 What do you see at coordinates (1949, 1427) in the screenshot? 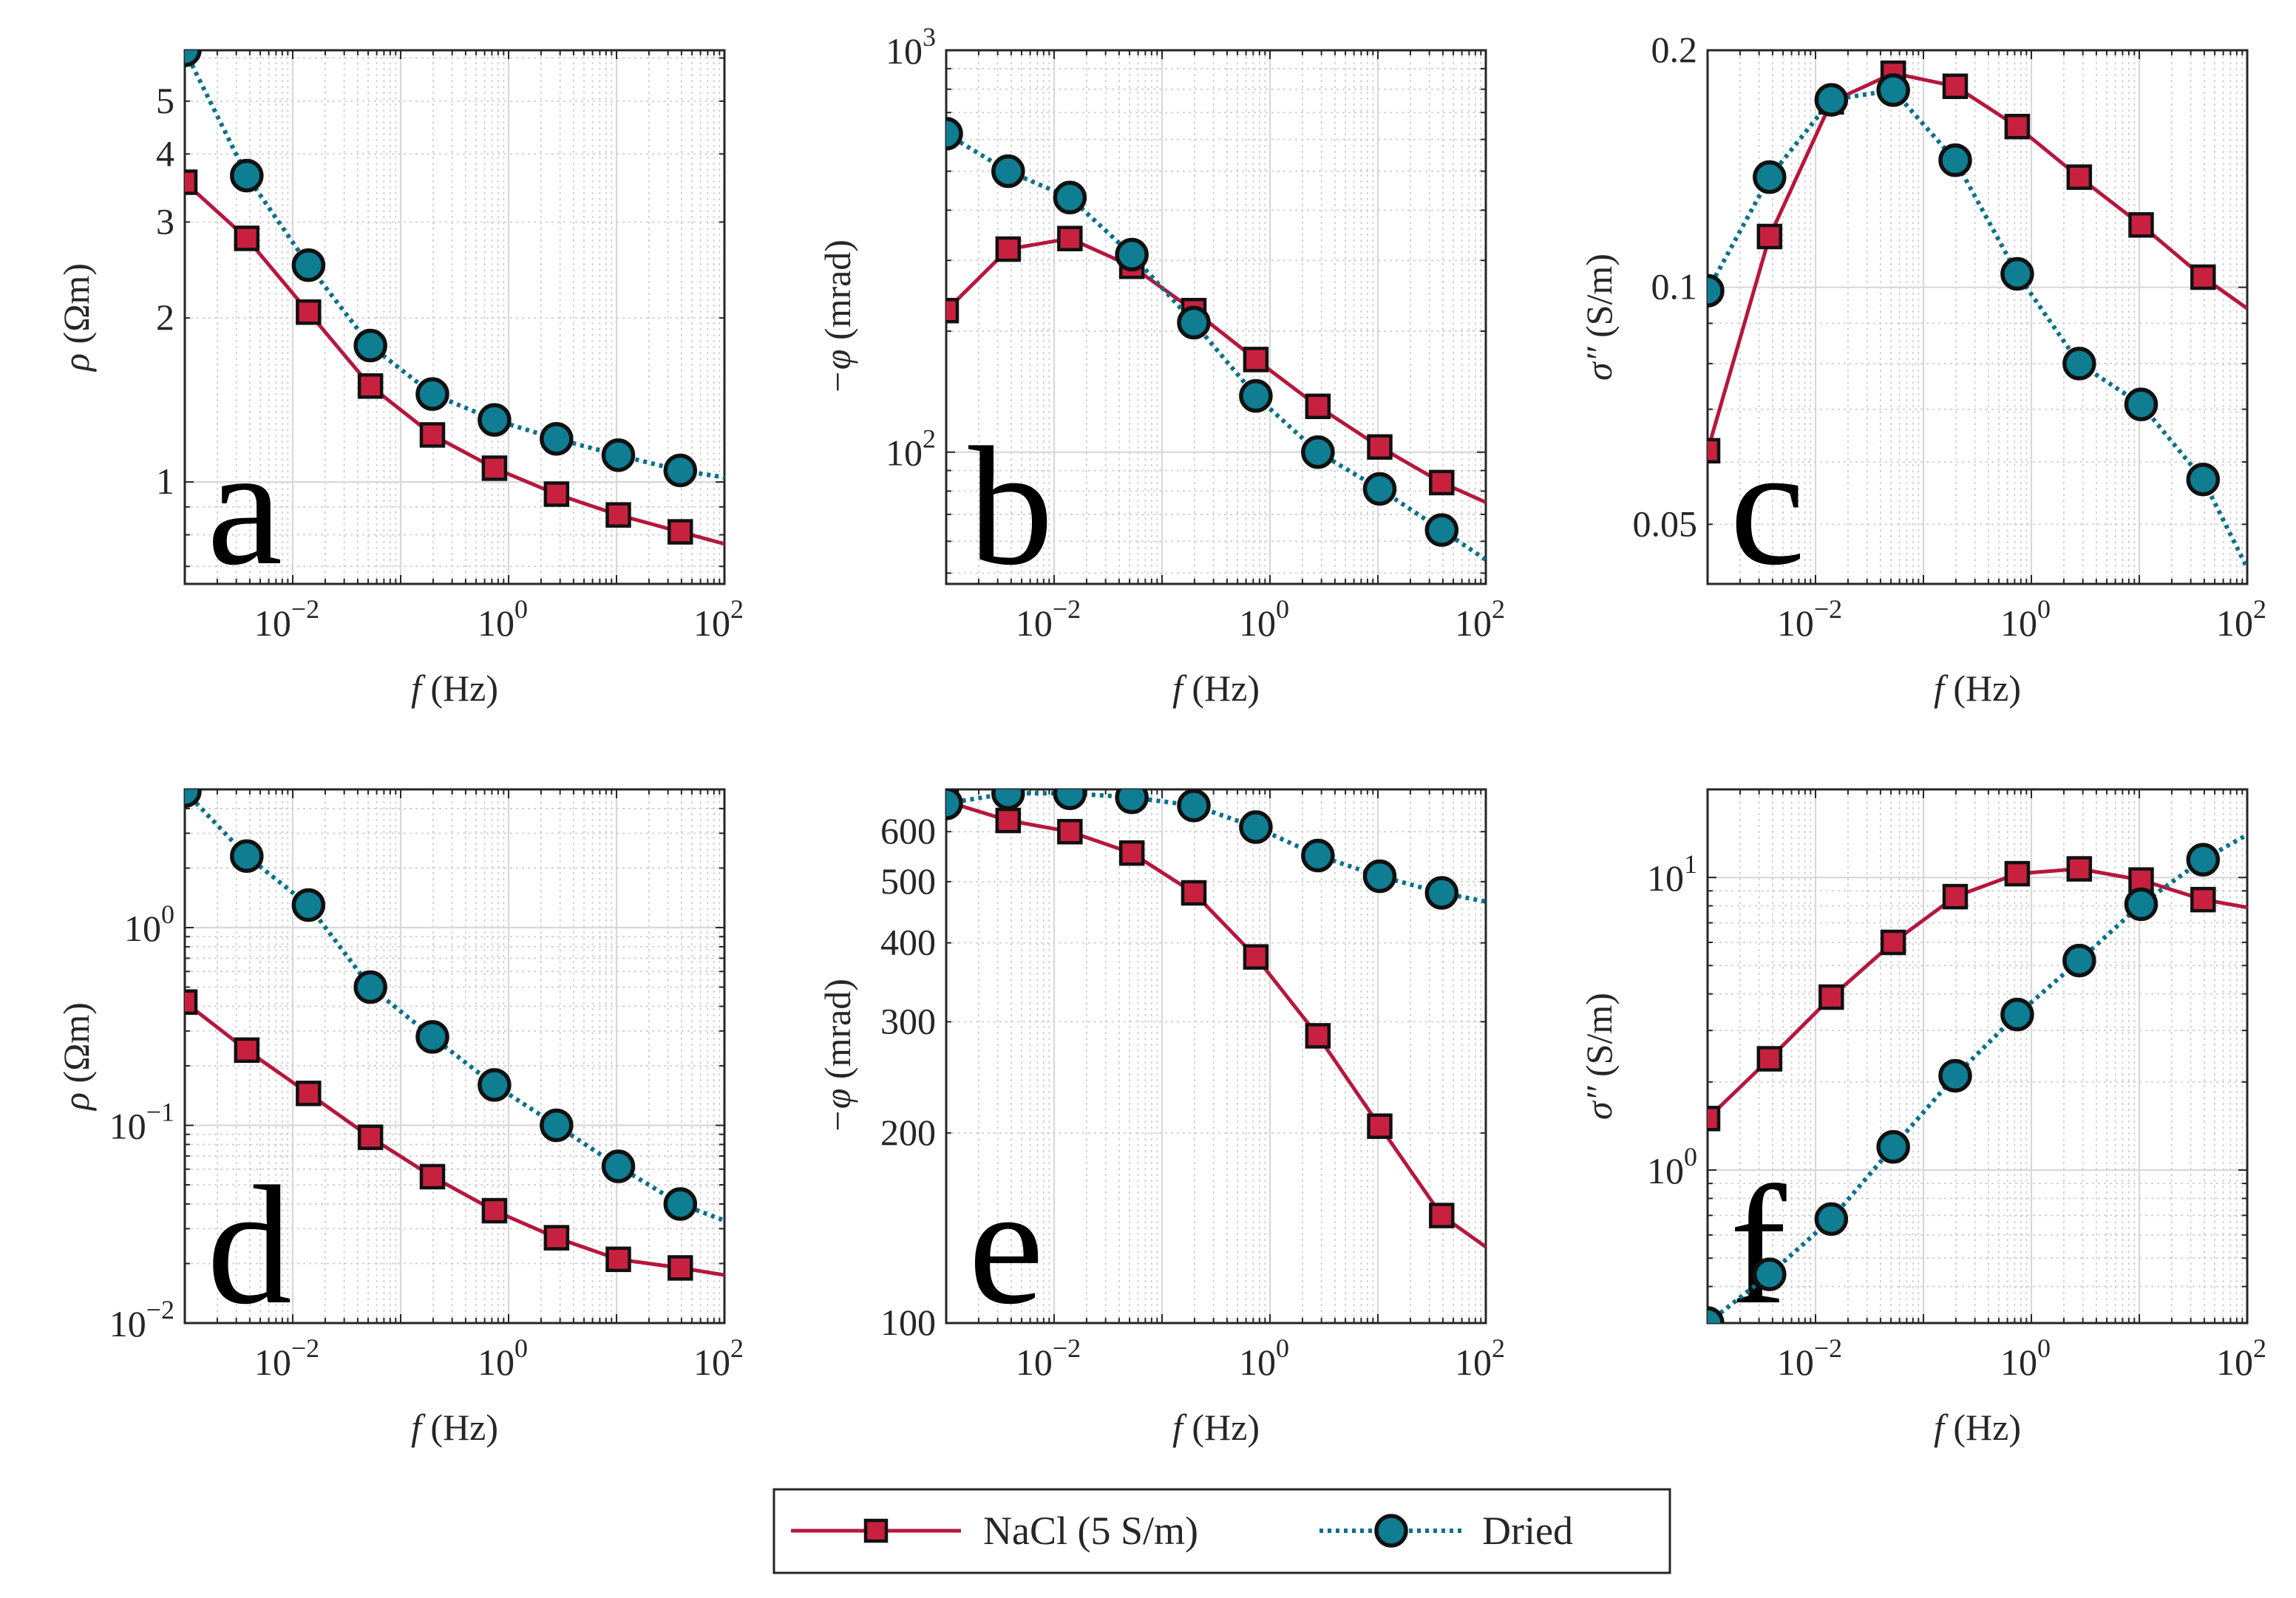
I see `x-axis-gap` at bounding box center [1949, 1427].